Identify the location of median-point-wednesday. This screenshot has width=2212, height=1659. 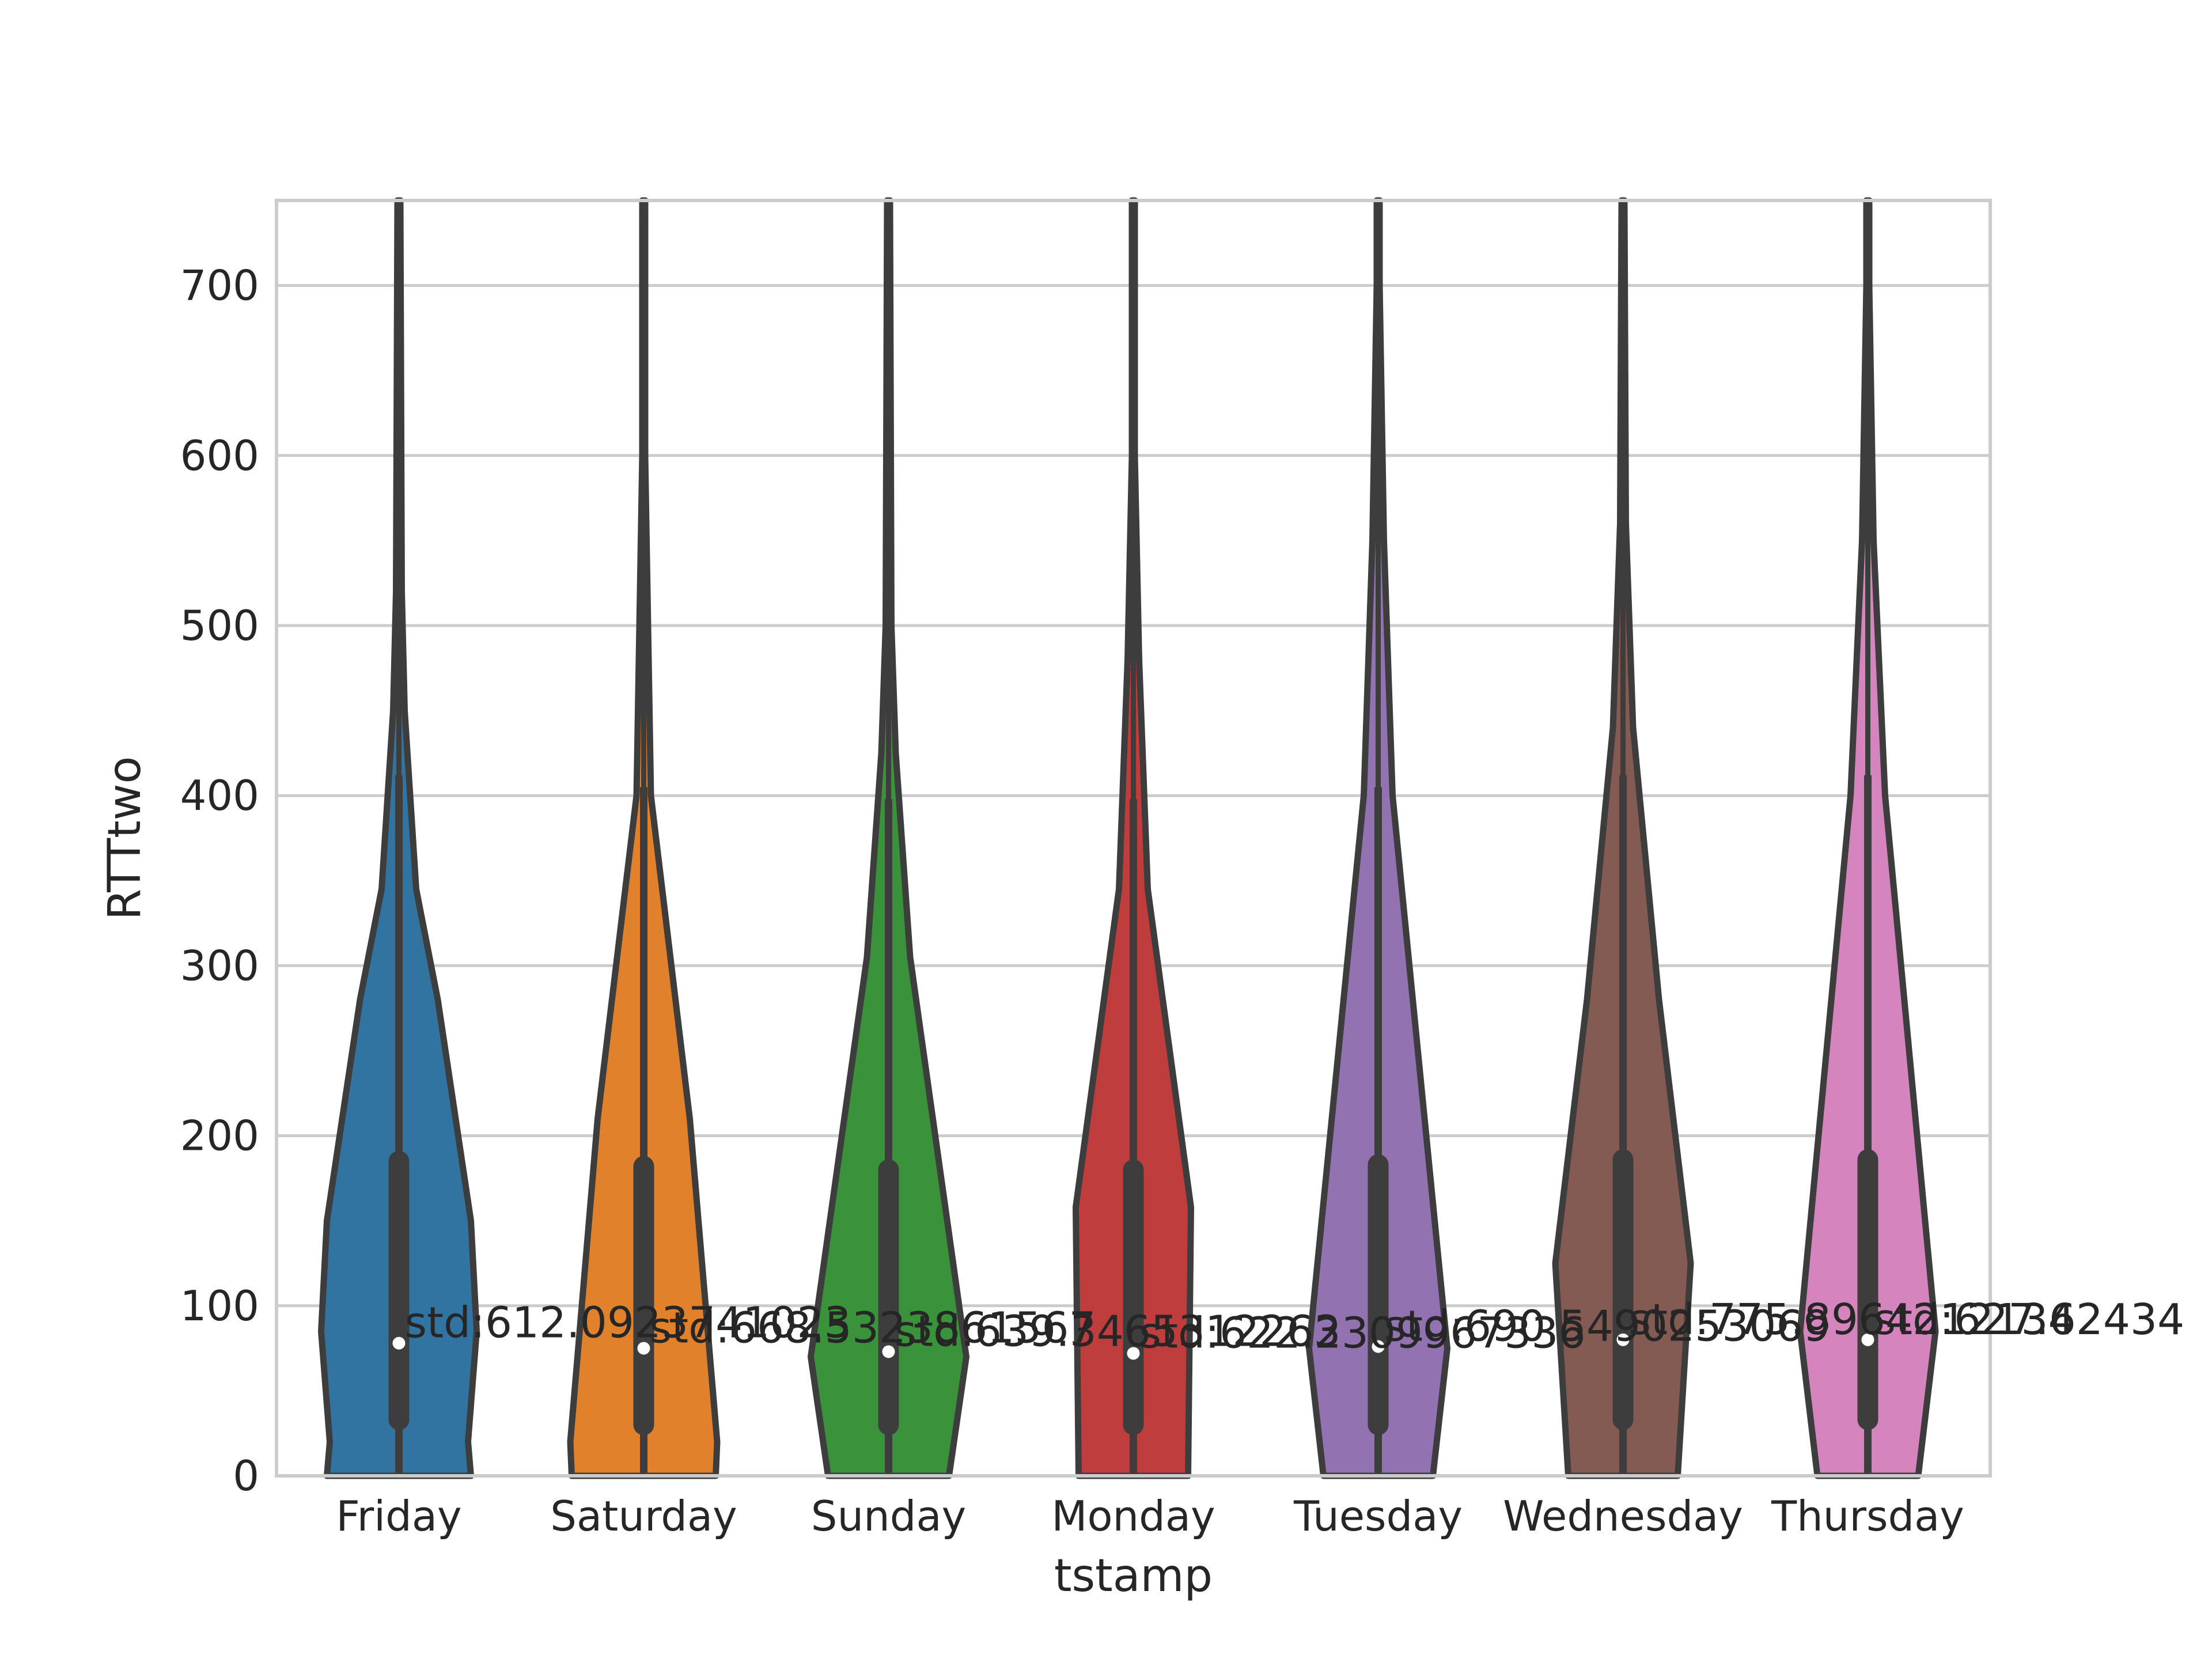
(1623, 1339).